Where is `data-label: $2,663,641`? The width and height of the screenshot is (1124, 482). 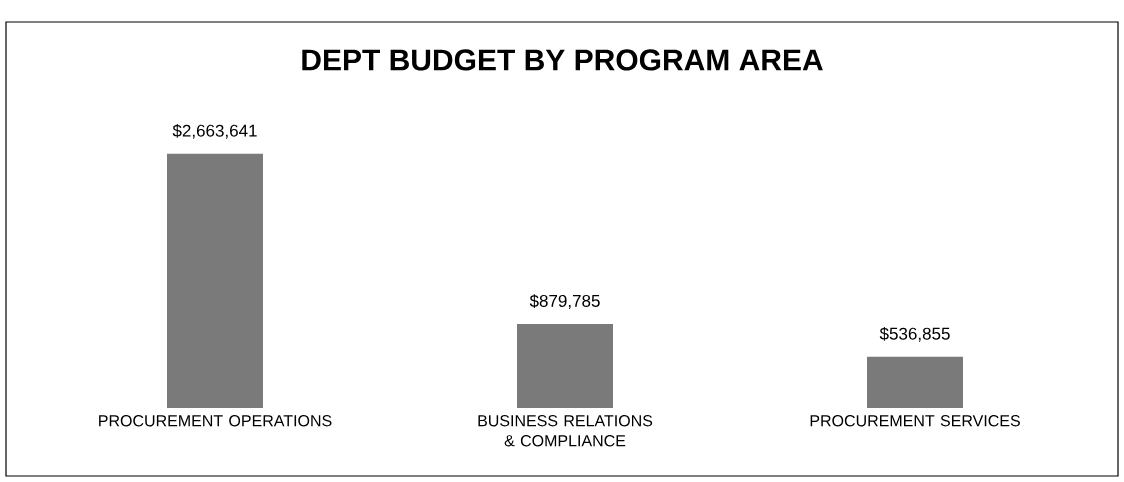 data-label: $2,663,641 is located at coordinates (214, 131).